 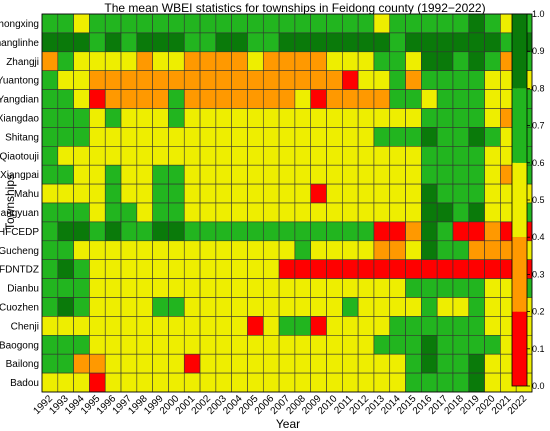 What do you see at coordinates (19, 251) in the screenshot?
I see `y-tick-label: Gucheng` at bounding box center [19, 251].